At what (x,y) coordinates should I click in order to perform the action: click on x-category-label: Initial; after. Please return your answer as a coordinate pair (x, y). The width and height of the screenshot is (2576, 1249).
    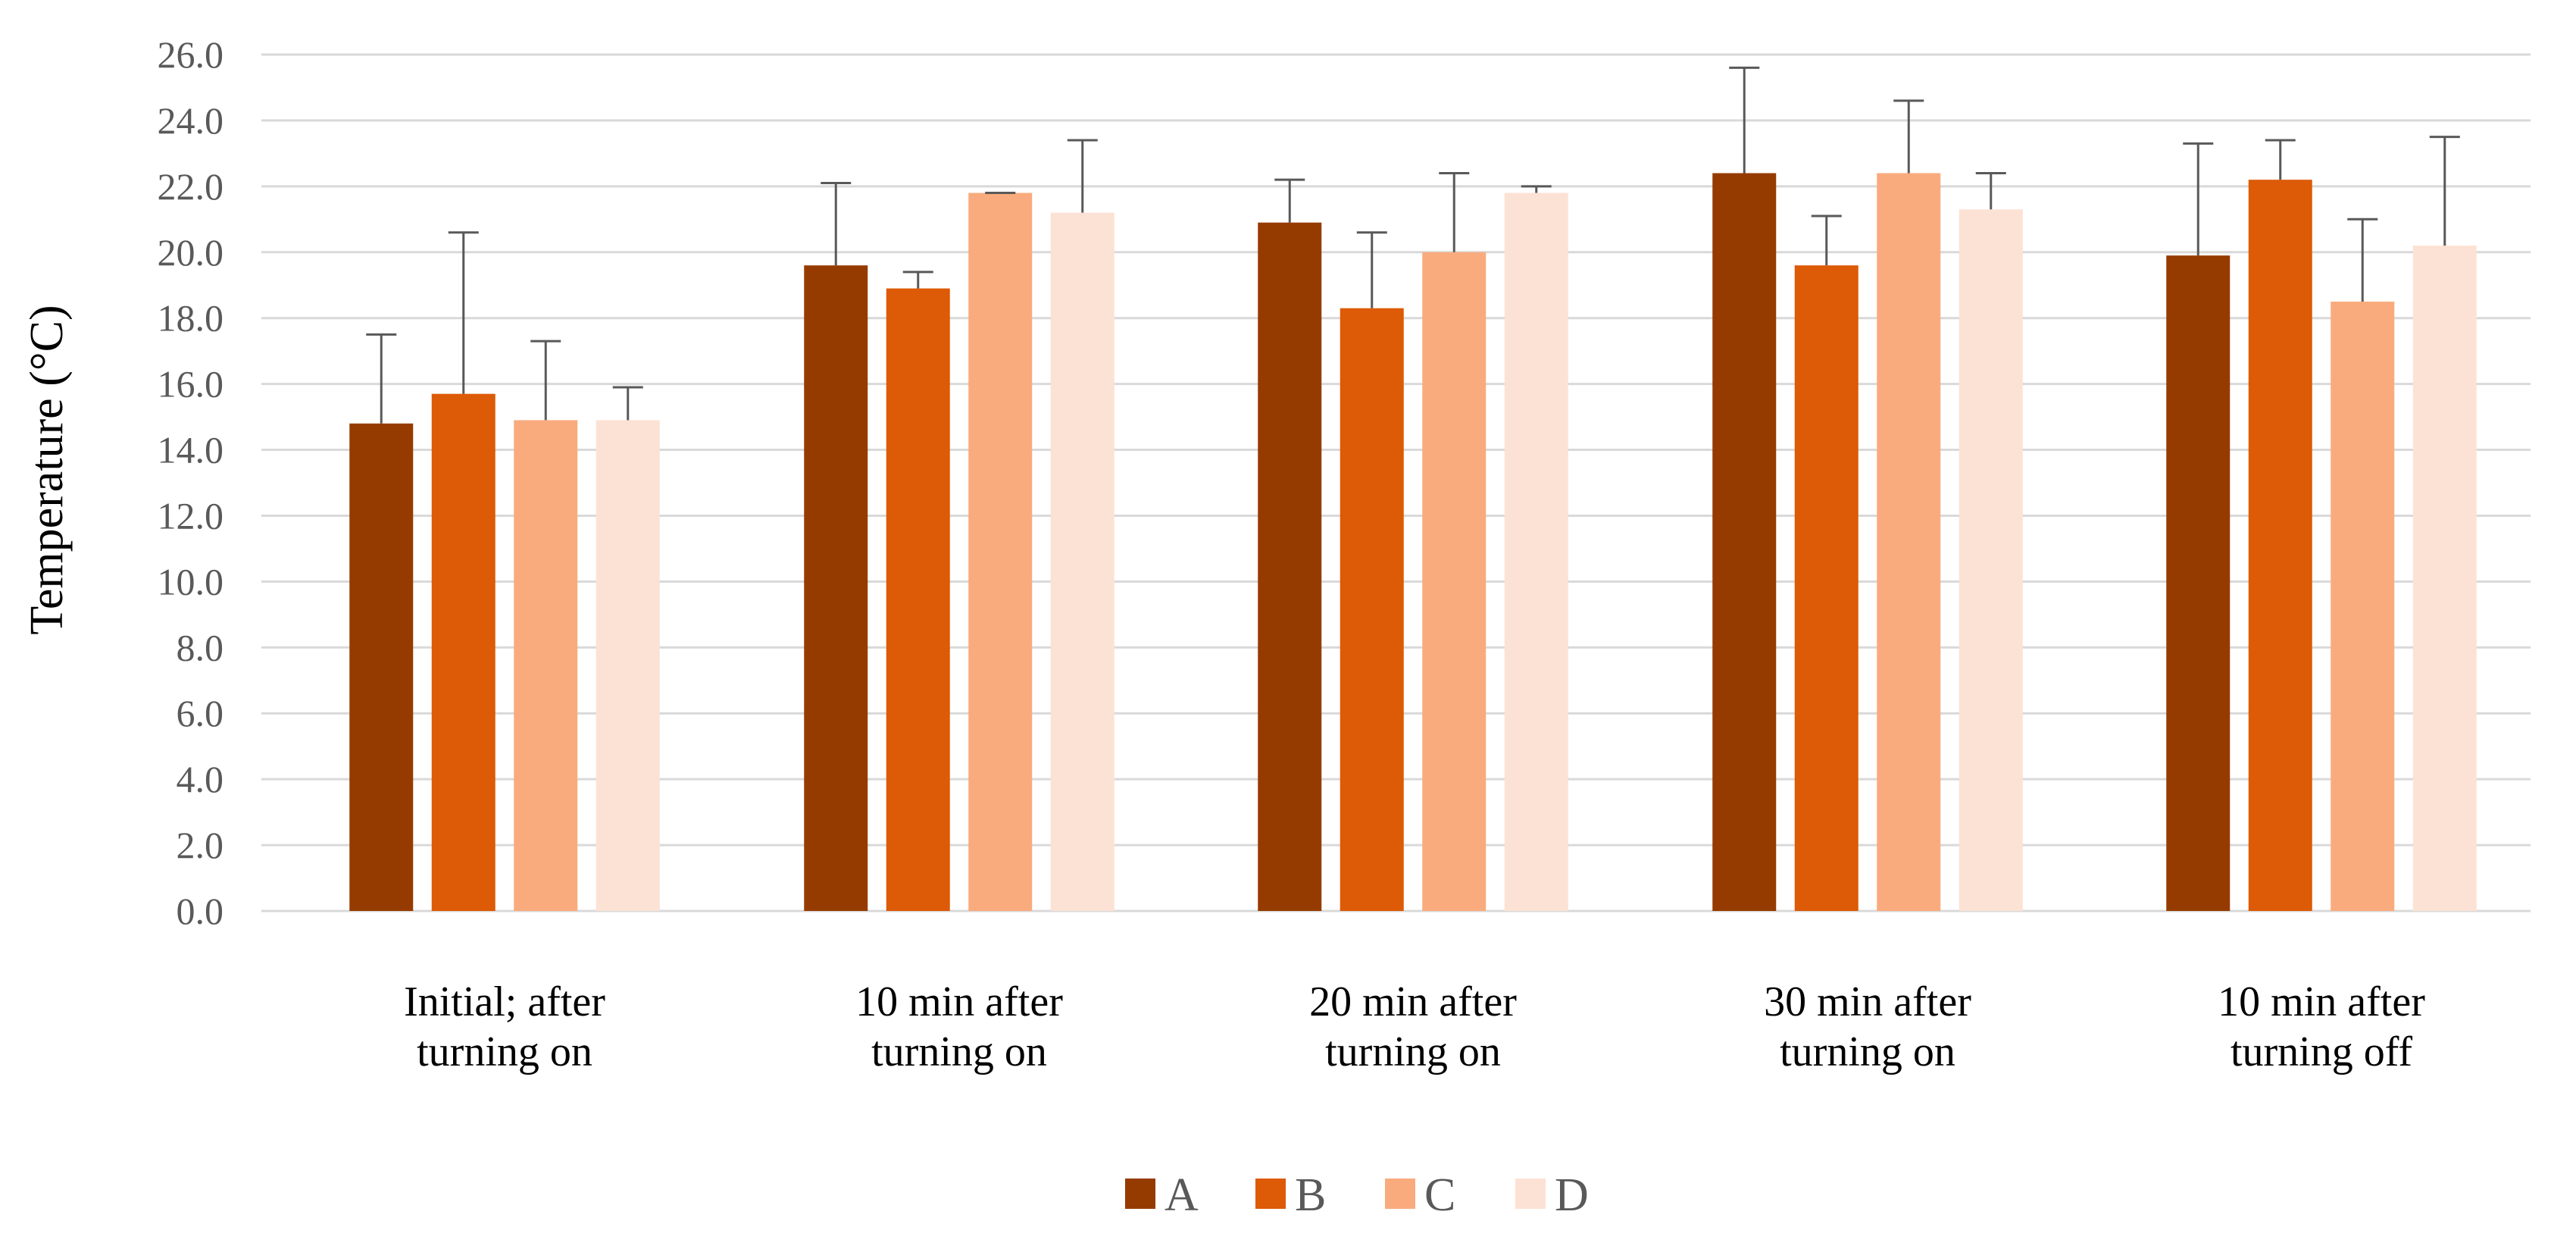
    Looking at the image, I should click on (504, 1002).